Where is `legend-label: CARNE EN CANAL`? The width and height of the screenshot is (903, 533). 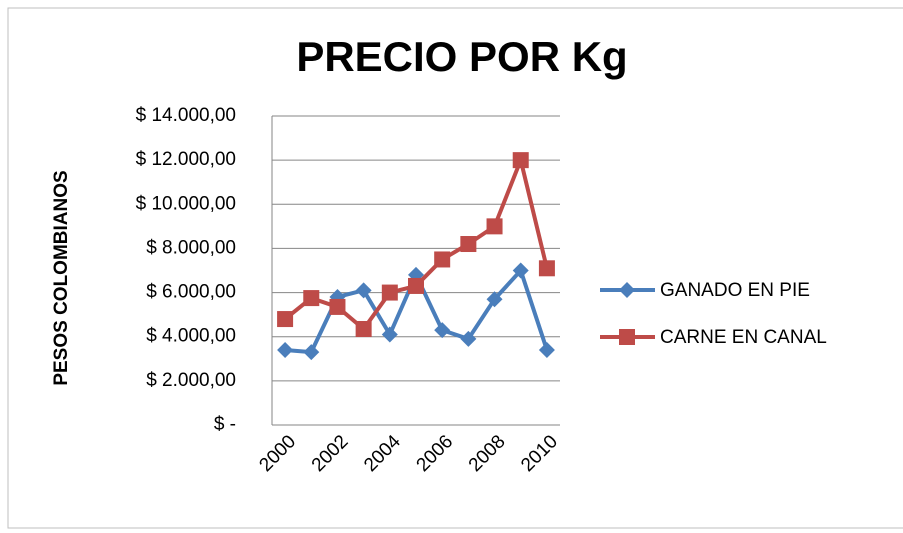
legend-label: CARNE EN CANAL is located at coordinates (743, 337).